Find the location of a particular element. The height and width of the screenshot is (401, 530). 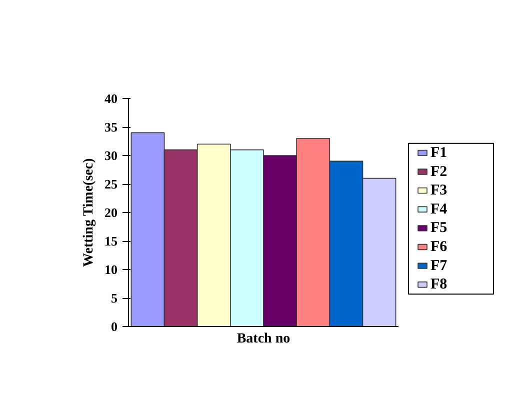

y-tick-label: 35 is located at coordinates (111, 127).